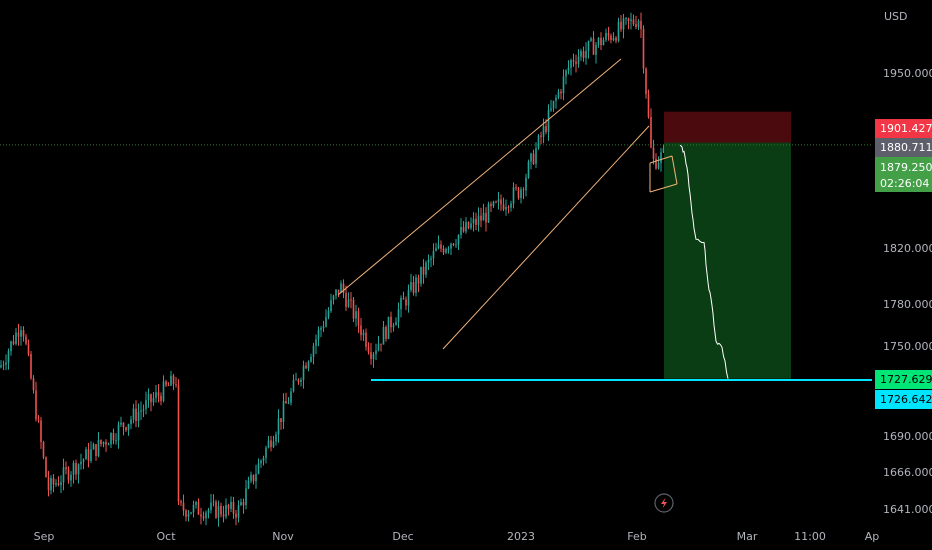 Image resolution: width=932 pixels, height=550 pixels. Describe the element at coordinates (661, 159) in the screenshot. I see `flag-upper-line` at that location.